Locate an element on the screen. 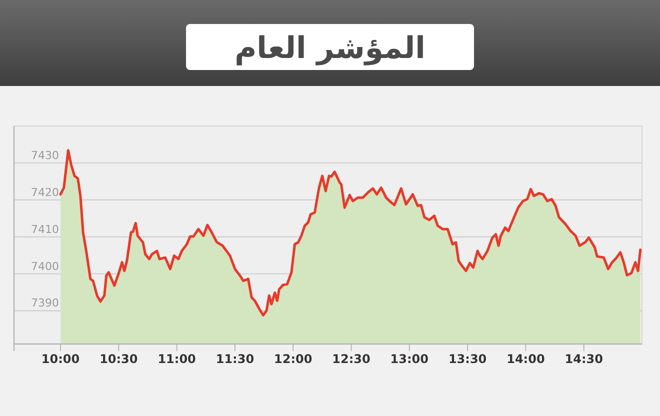 The image size is (660, 416). y-tick-label: 7390 is located at coordinates (45, 303).